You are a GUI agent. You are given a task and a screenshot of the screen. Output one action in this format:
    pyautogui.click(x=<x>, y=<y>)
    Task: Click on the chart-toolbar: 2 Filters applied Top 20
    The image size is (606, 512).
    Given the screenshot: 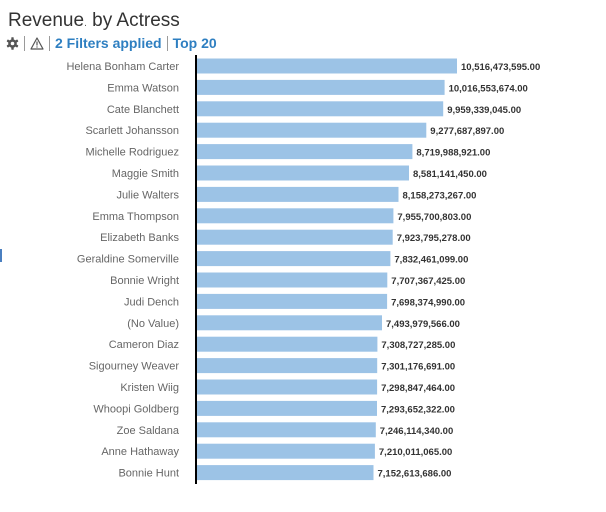 What is the action you would take?
    pyautogui.click(x=111, y=43)
    